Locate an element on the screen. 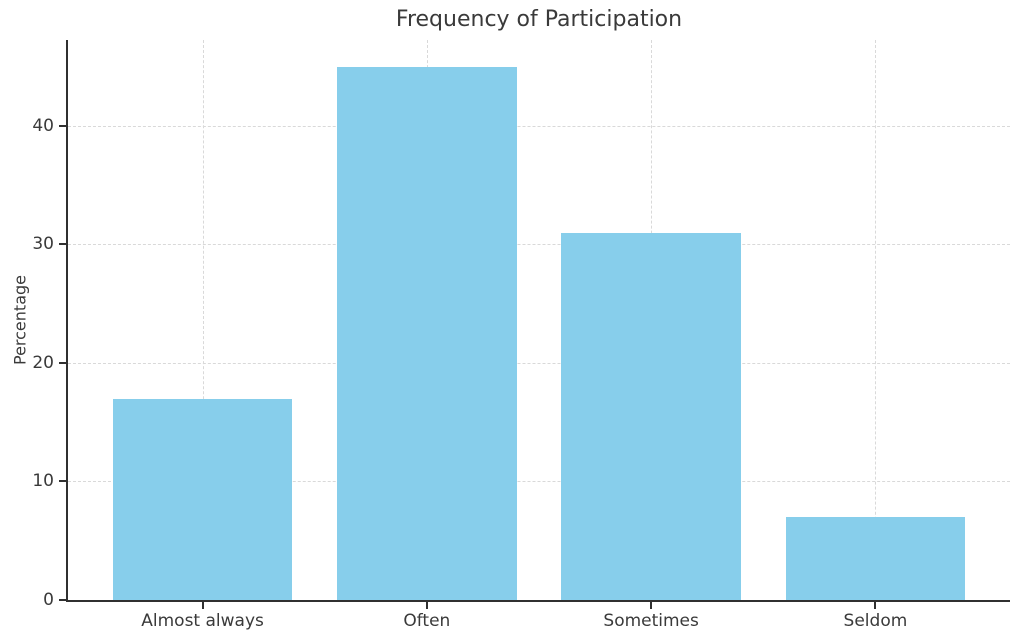 The width and height of the screenshot is (1016, 636). y-tick-label: 10 is located at coordinates (43, 481).